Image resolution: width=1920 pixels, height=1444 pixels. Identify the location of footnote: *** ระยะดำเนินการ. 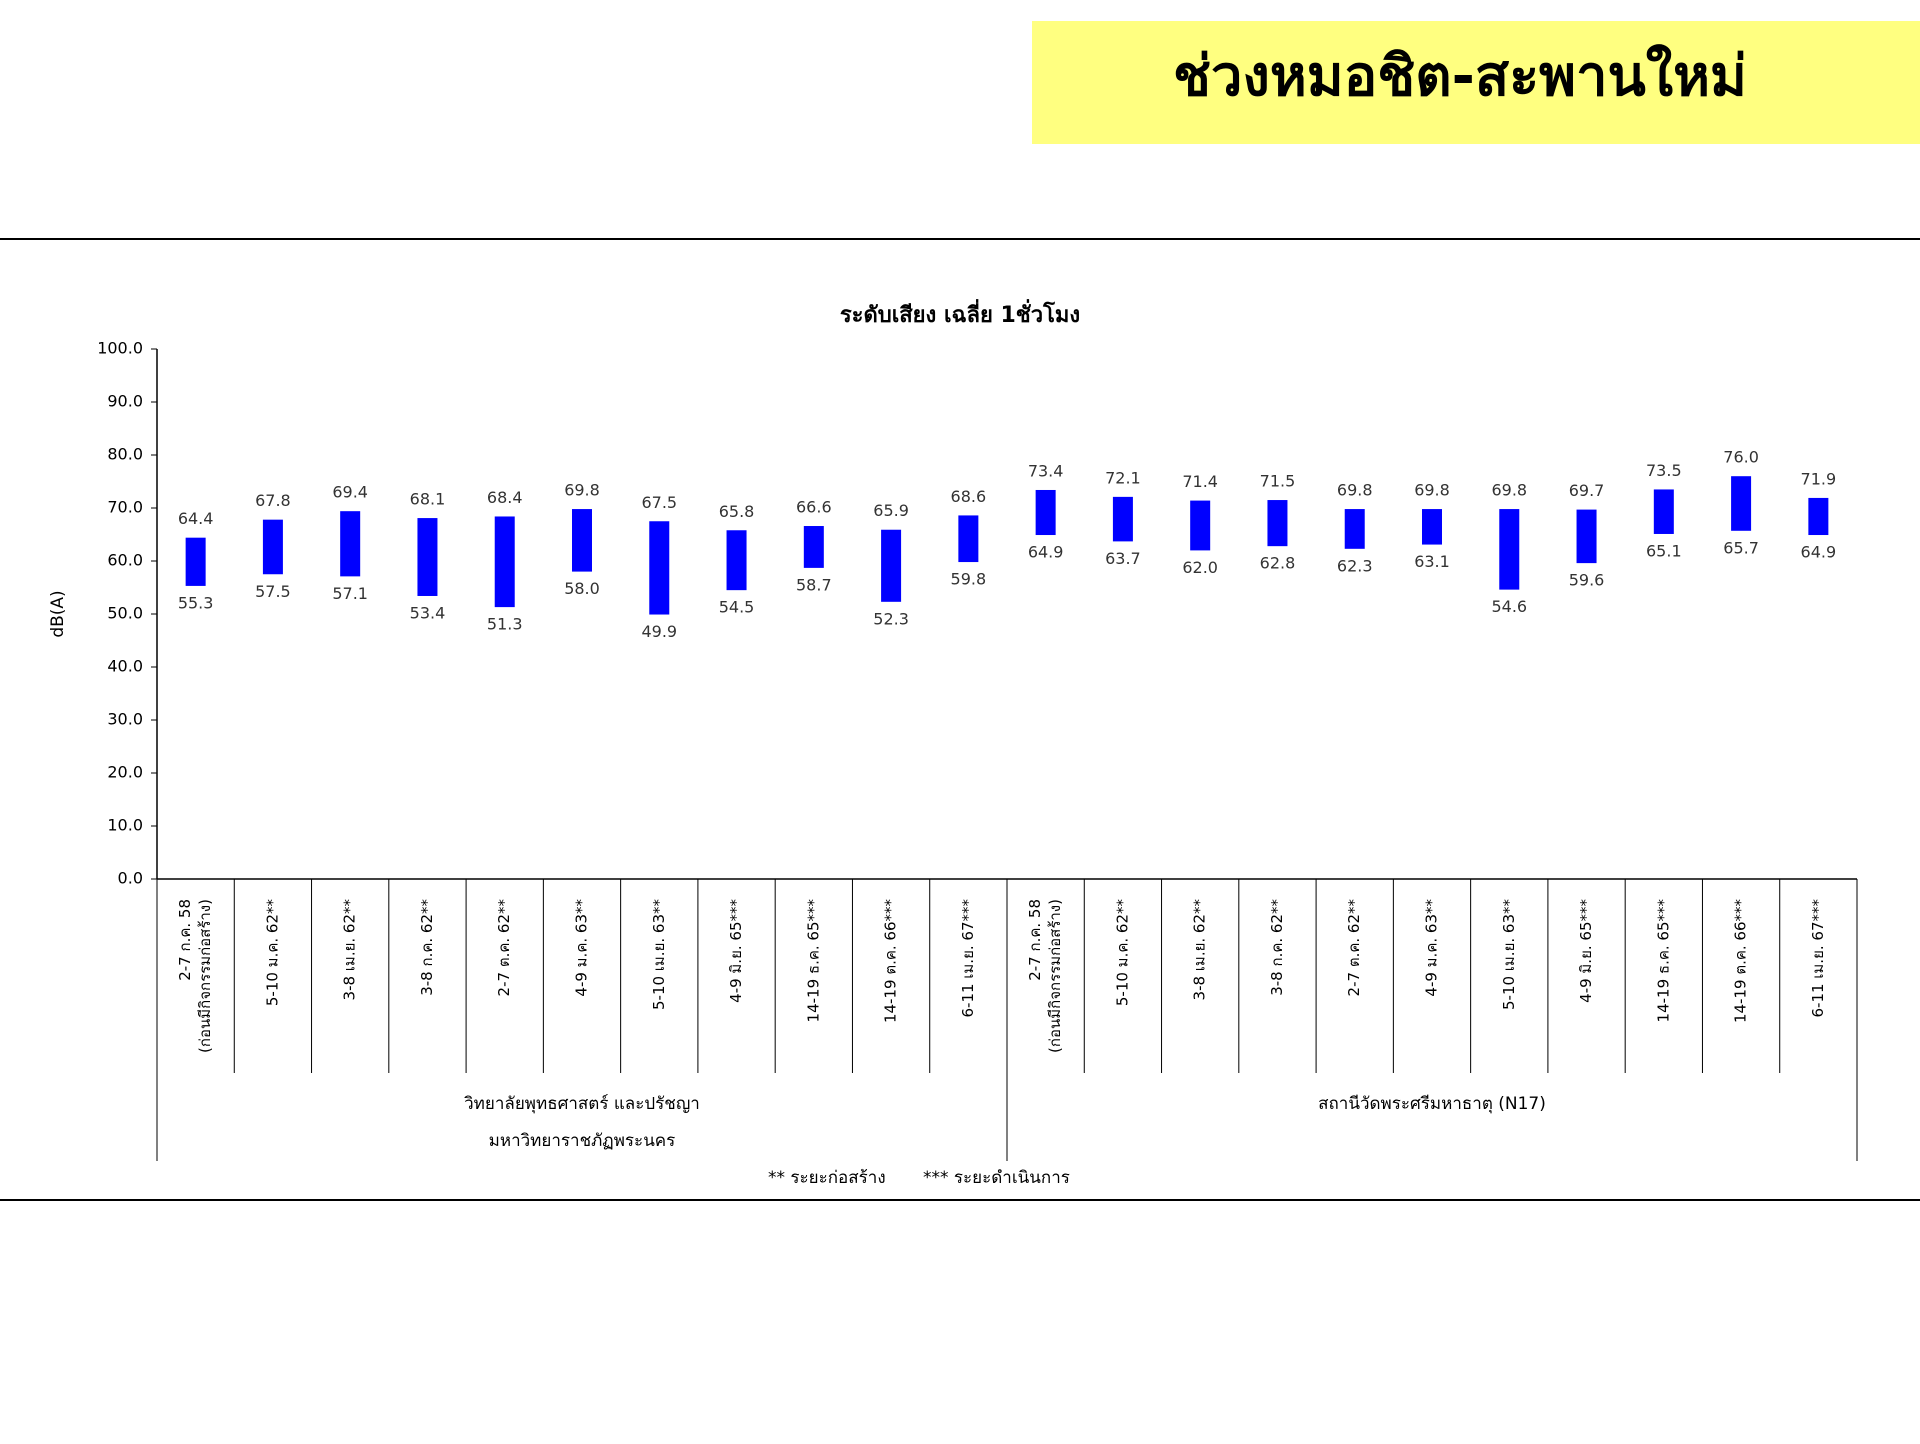
(996, 1178).